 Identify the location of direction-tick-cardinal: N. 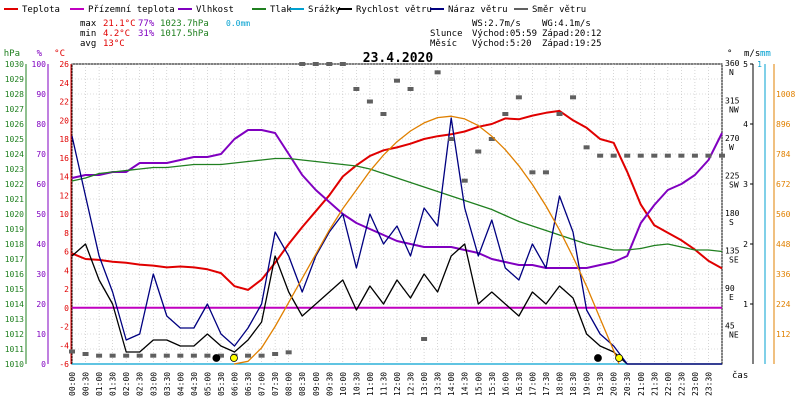
(731, 72).